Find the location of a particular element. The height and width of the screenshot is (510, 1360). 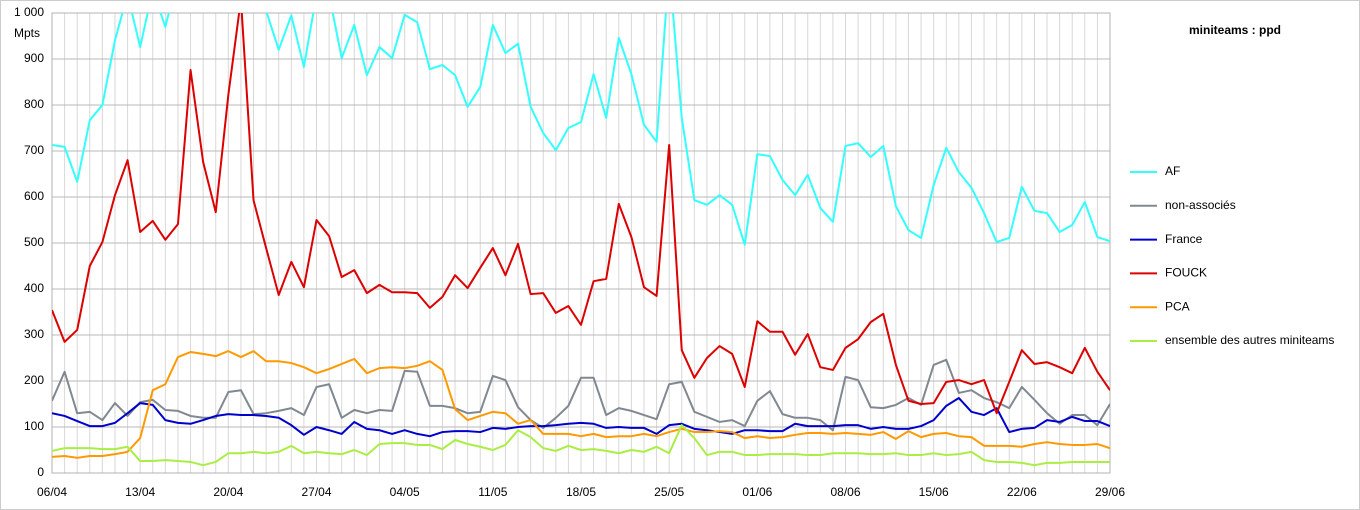

x-tick-label: 08/06 is located at coordinates (845, 492).